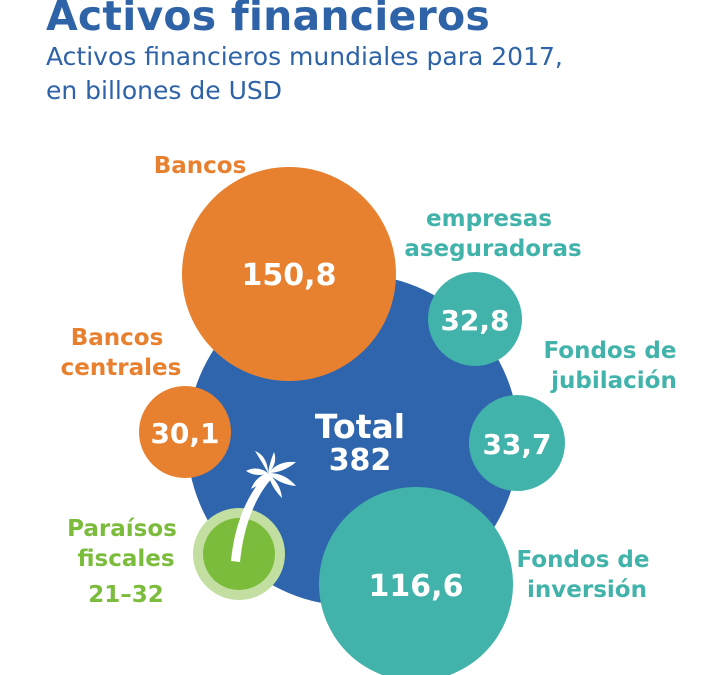 This screenshot has width=706, height=675. Describe the element at coordinates (263, 506) in the screenshot. I see `palm-tree-icon` at that location.